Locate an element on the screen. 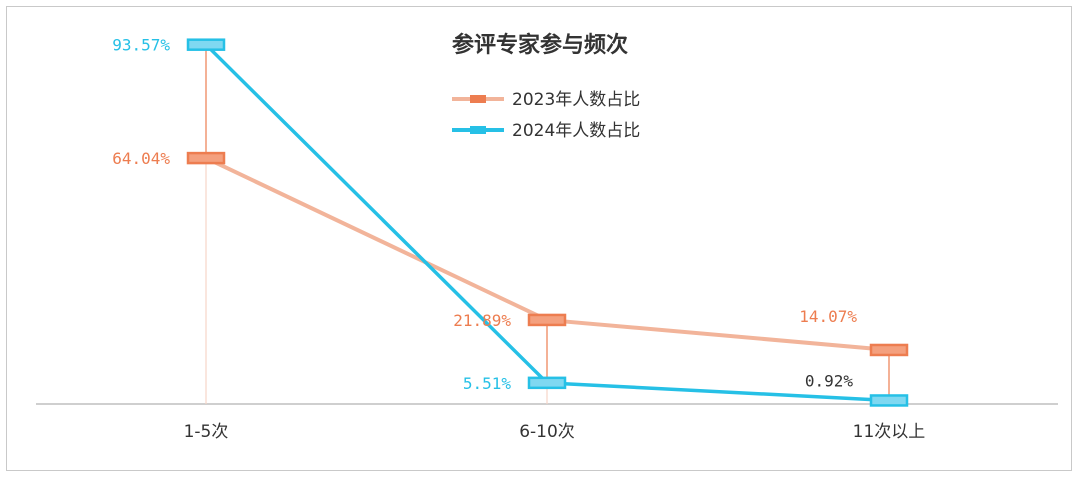  legend-item-2024: 2024年人数占比 is located at coordinates (546, 131).